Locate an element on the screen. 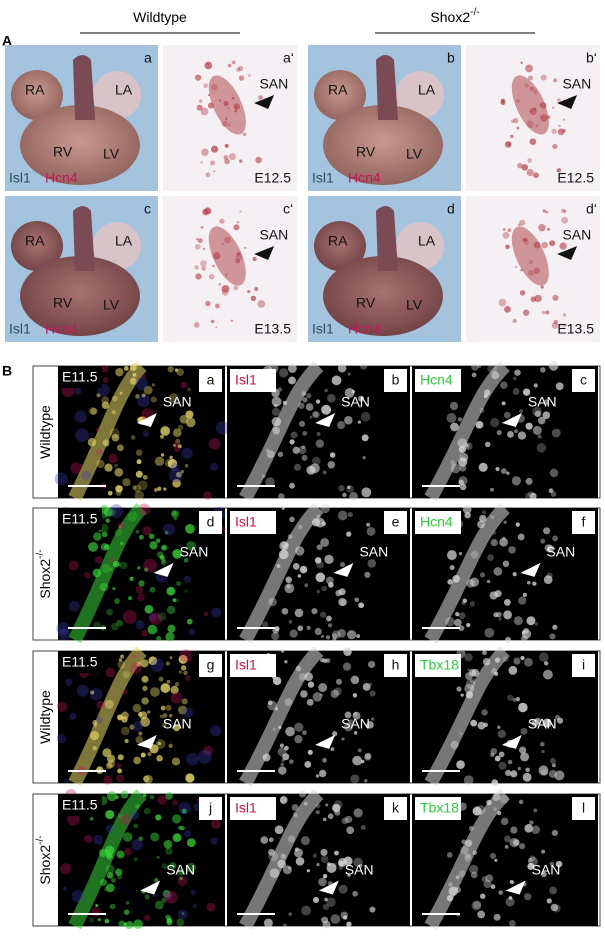 Image resolution: width=605 pixels, height=942 pixels. arrowhead is located at coordinates (150, 887).